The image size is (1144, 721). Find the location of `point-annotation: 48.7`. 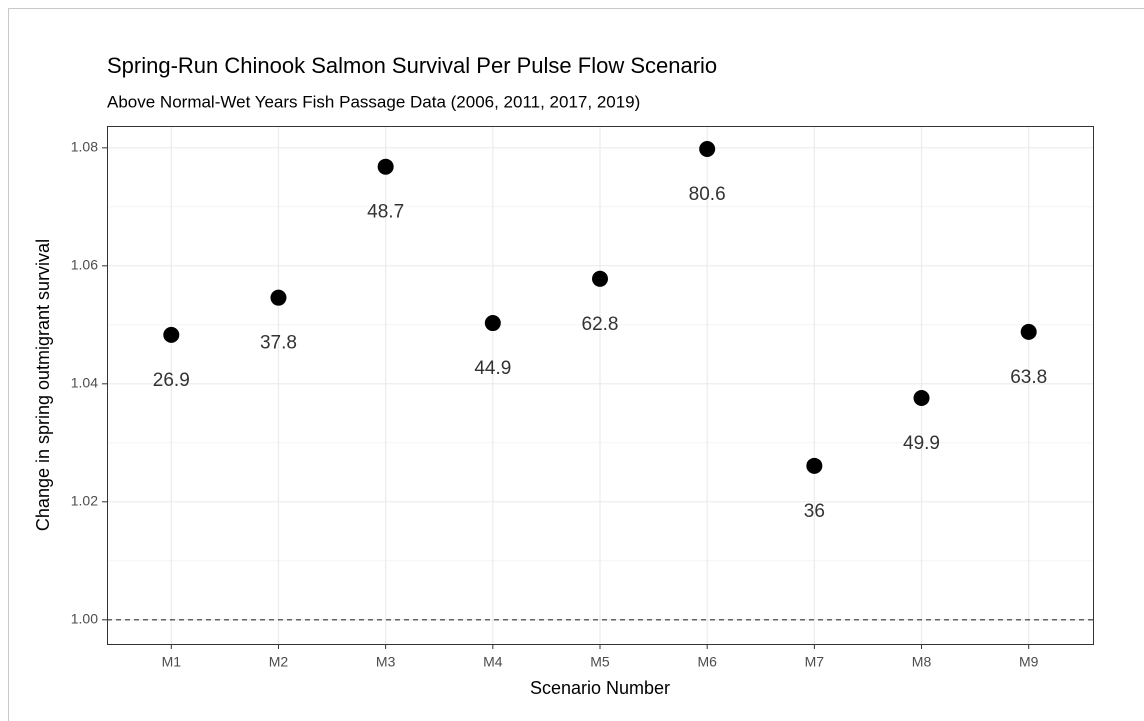

point-annotation: 48.7 is located at coordinates (385, 212).